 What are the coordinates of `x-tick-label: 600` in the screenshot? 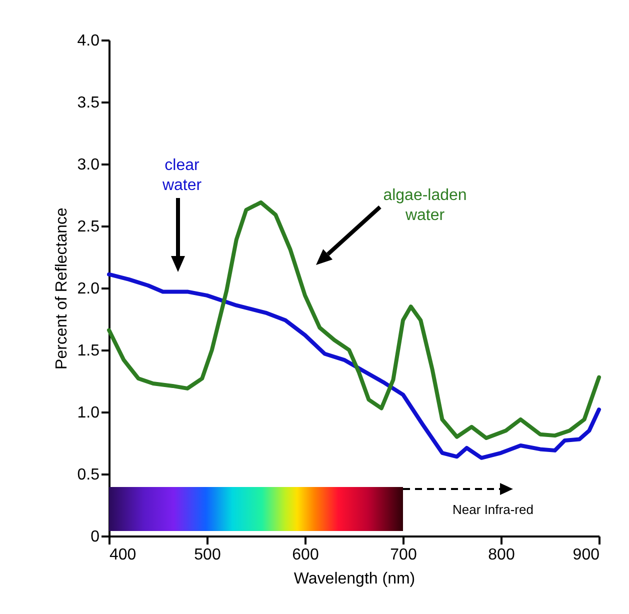 It's located at (305, 555).